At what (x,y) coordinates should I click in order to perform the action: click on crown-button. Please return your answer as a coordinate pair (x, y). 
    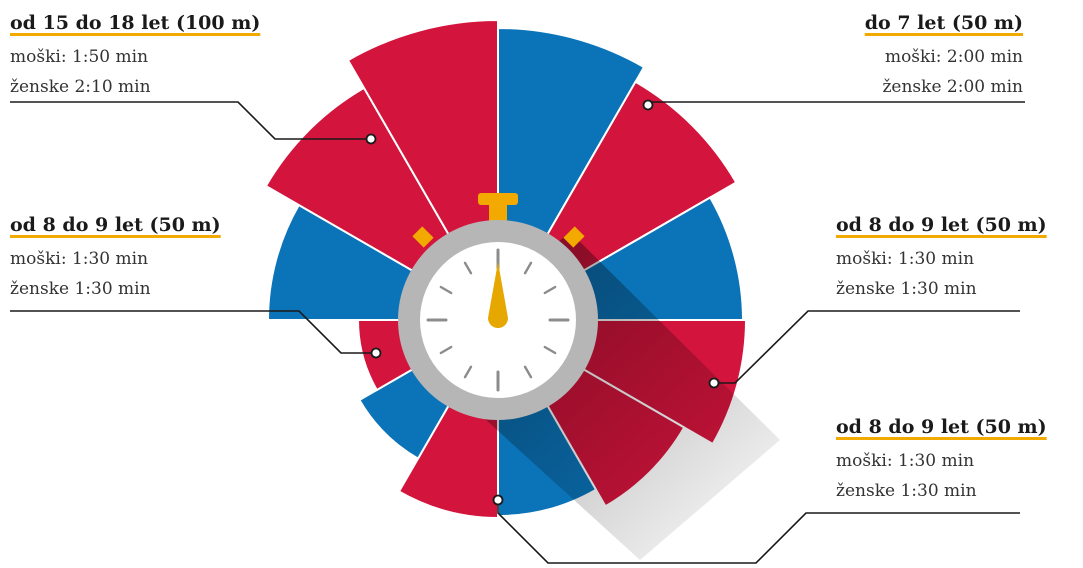
    Looking at the image, I should click on (498, 199).